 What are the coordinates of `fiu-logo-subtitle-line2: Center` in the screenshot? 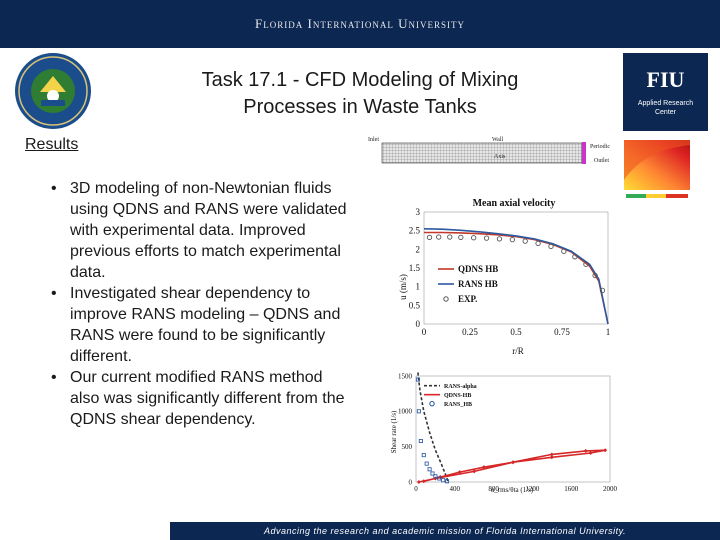 It's located at (665, 112).